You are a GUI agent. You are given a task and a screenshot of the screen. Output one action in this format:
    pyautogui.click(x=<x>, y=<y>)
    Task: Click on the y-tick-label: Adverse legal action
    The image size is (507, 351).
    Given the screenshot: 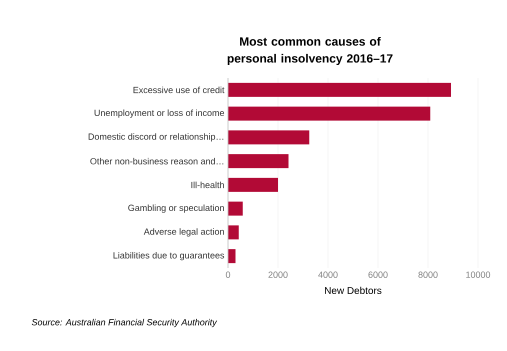 What is the action you would take?
    pyautogui.click(x=184, y=232)
    